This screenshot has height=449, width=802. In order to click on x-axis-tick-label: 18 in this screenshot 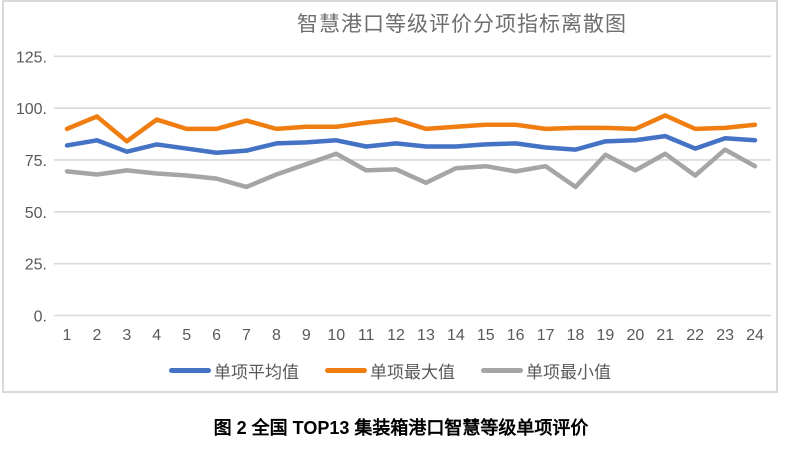, I will do `click(576, 335)`.